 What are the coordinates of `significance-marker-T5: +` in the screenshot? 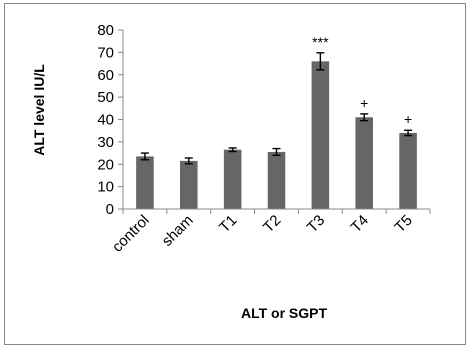 It's located at (408, 119).